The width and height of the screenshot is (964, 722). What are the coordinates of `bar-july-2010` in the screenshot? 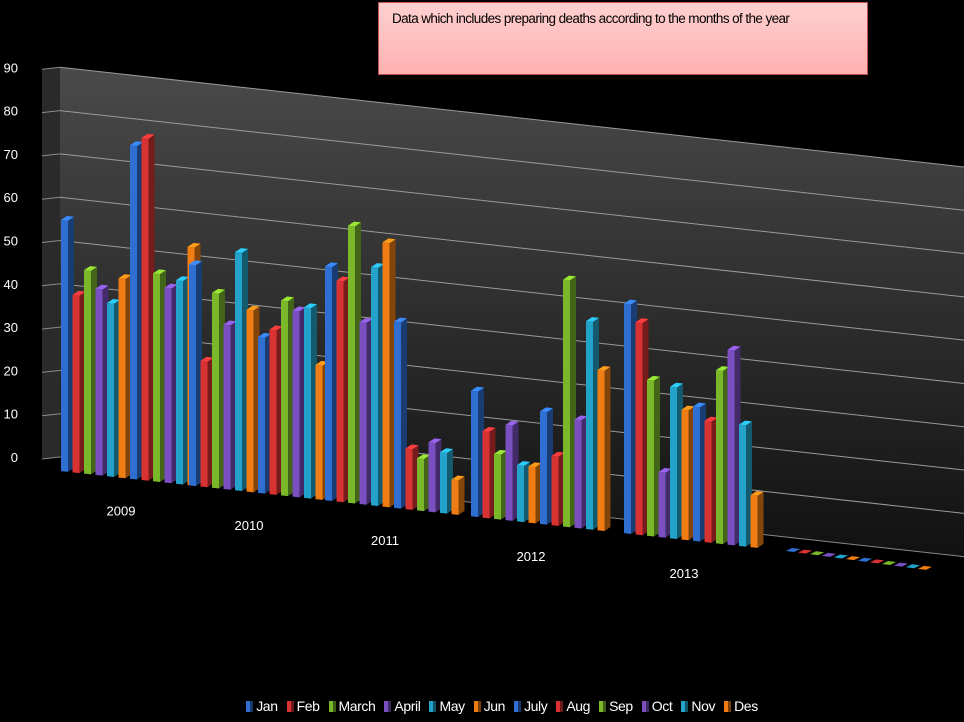 It's located at (261, 415).